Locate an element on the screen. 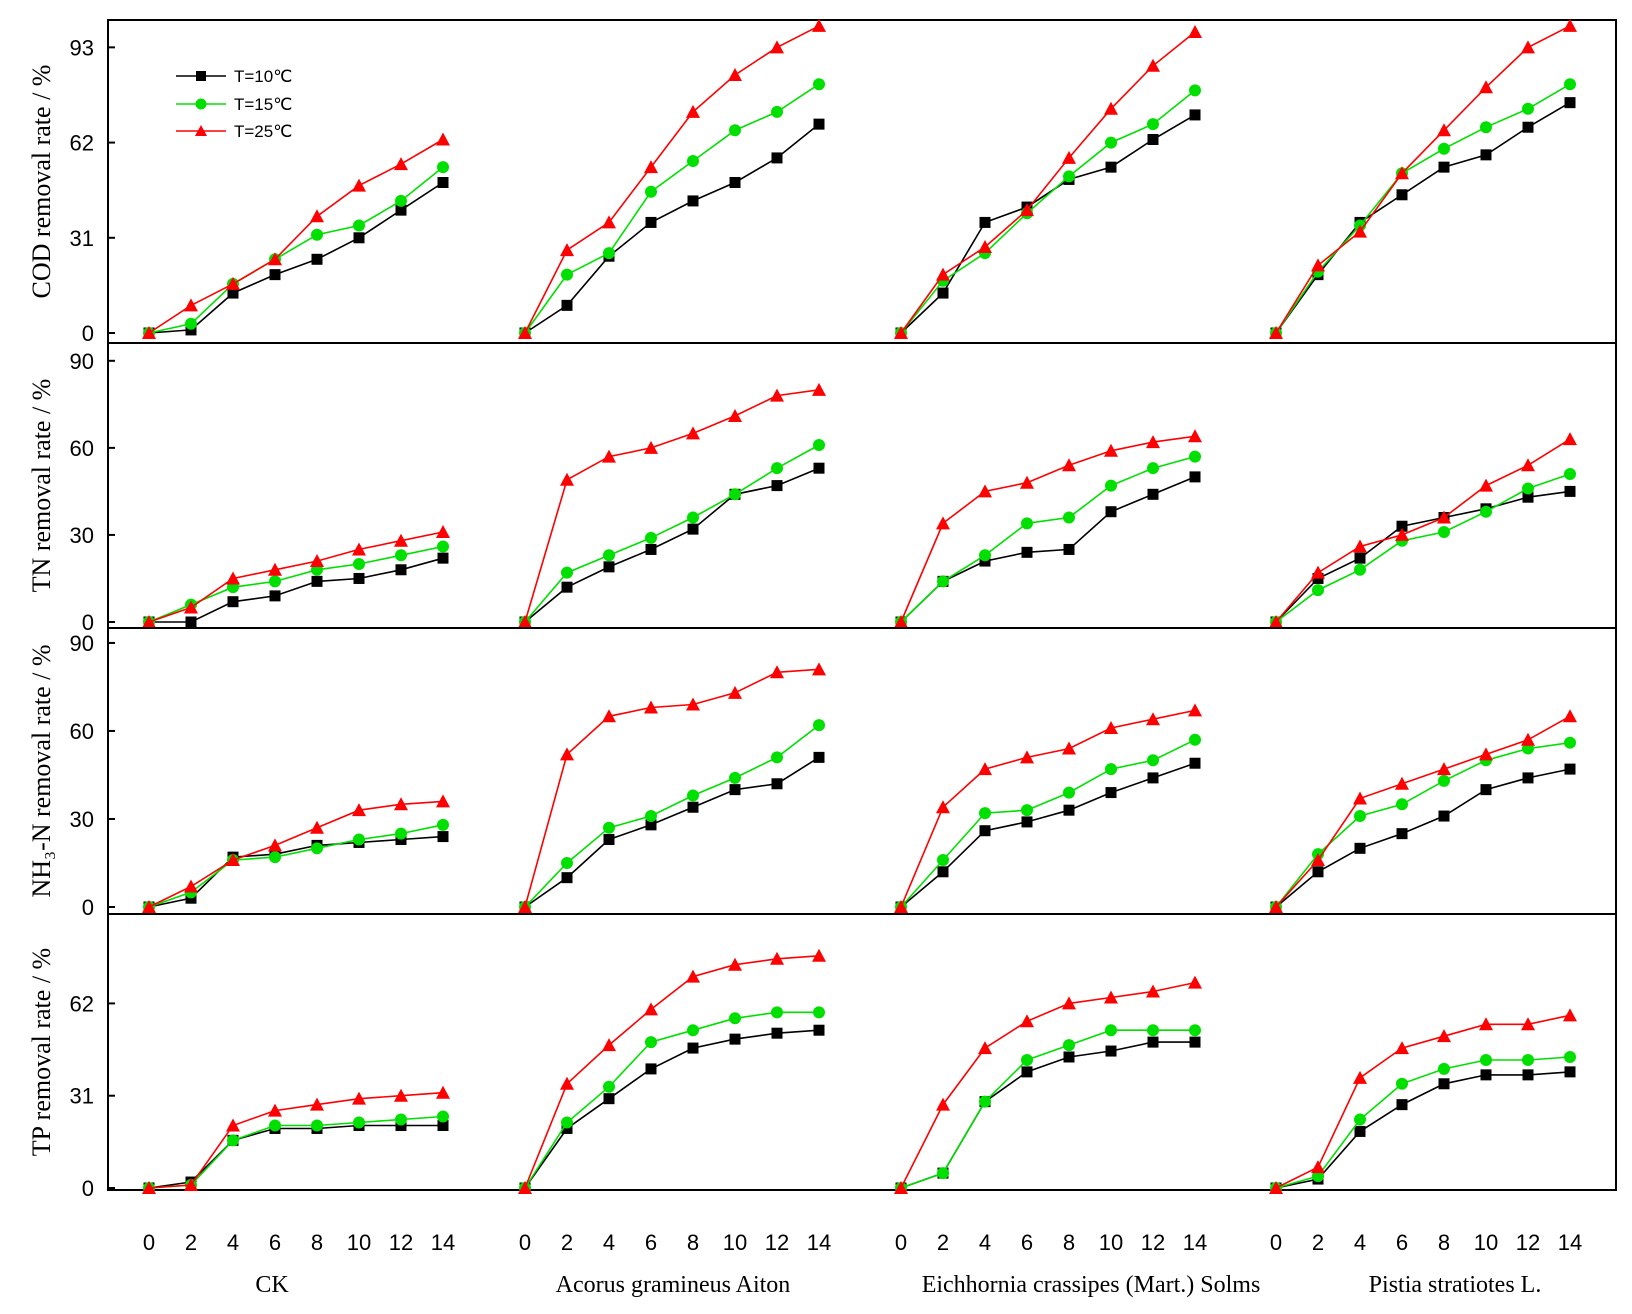  x-tick-label: 14 is located at coordinates (1570, 1242).